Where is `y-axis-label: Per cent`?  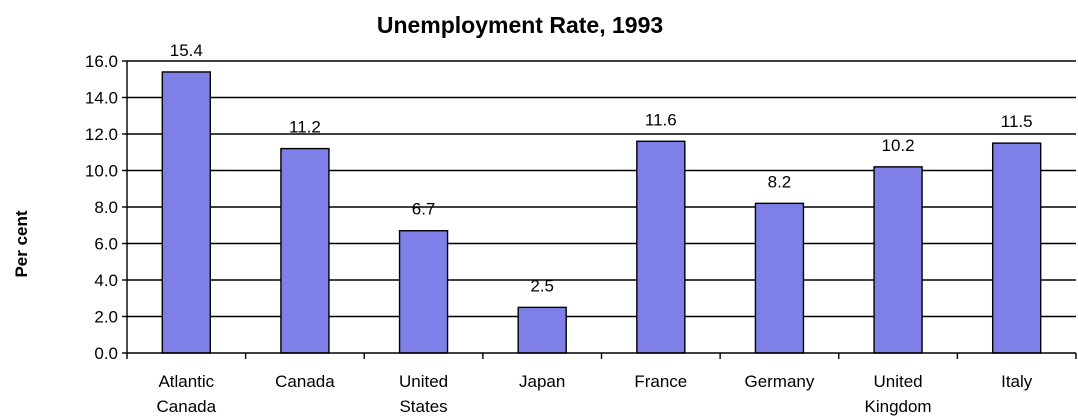 y-axis-label: Per cent is located at coordinates (21, 243).